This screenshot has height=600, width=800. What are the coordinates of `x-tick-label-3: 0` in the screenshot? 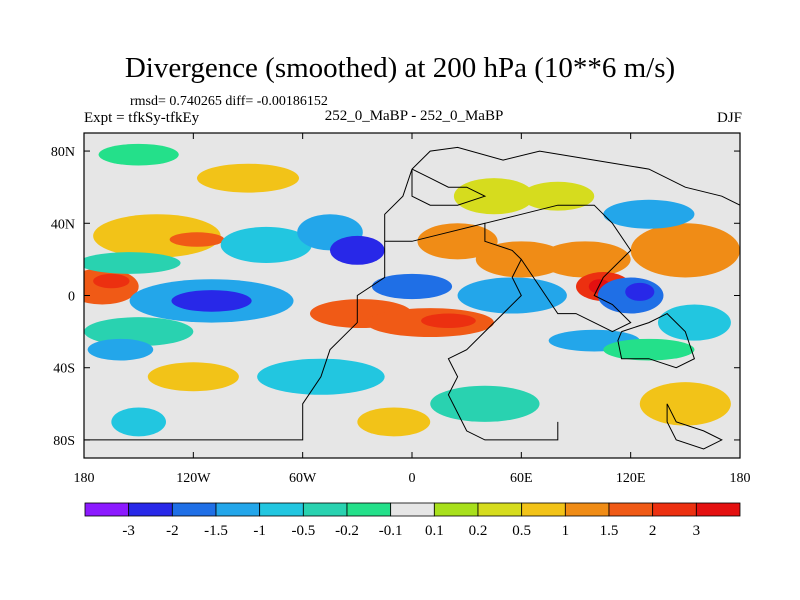 It's located at (412, 478).